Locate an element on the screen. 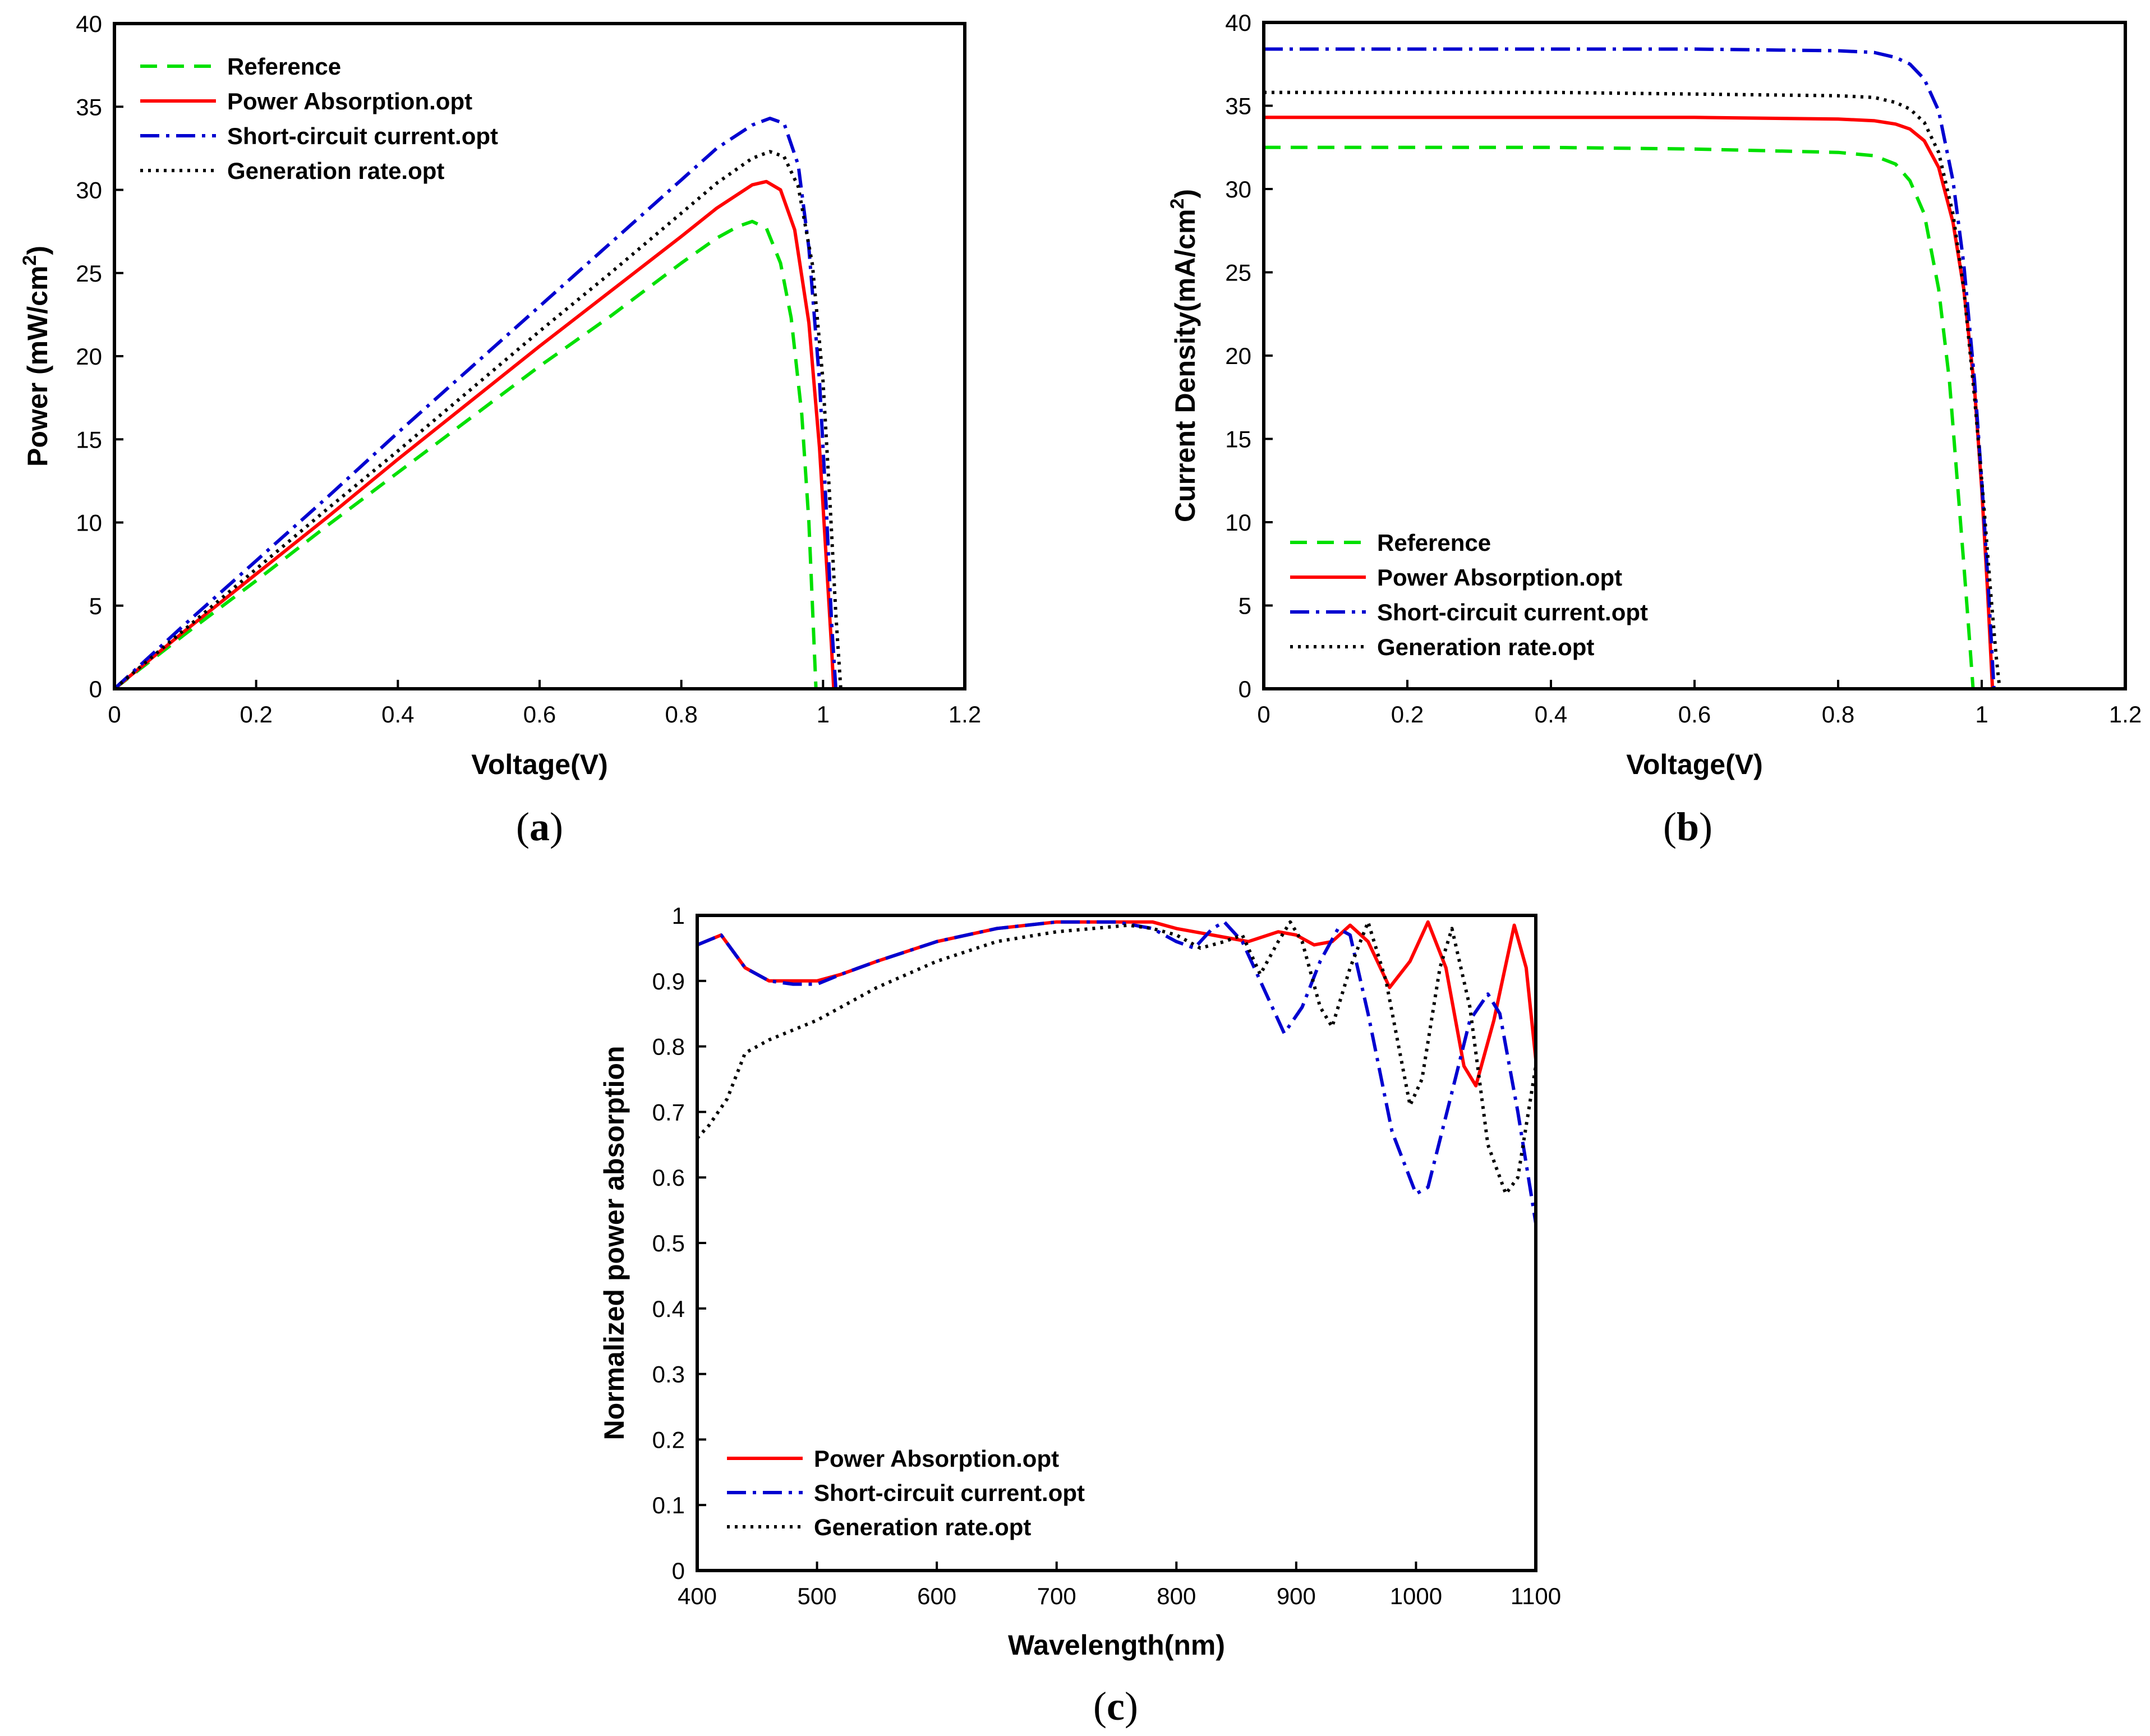 The height and width of the screenshot is (1736, 2150). caption-letter: b is located at coordinates (1688, 827).